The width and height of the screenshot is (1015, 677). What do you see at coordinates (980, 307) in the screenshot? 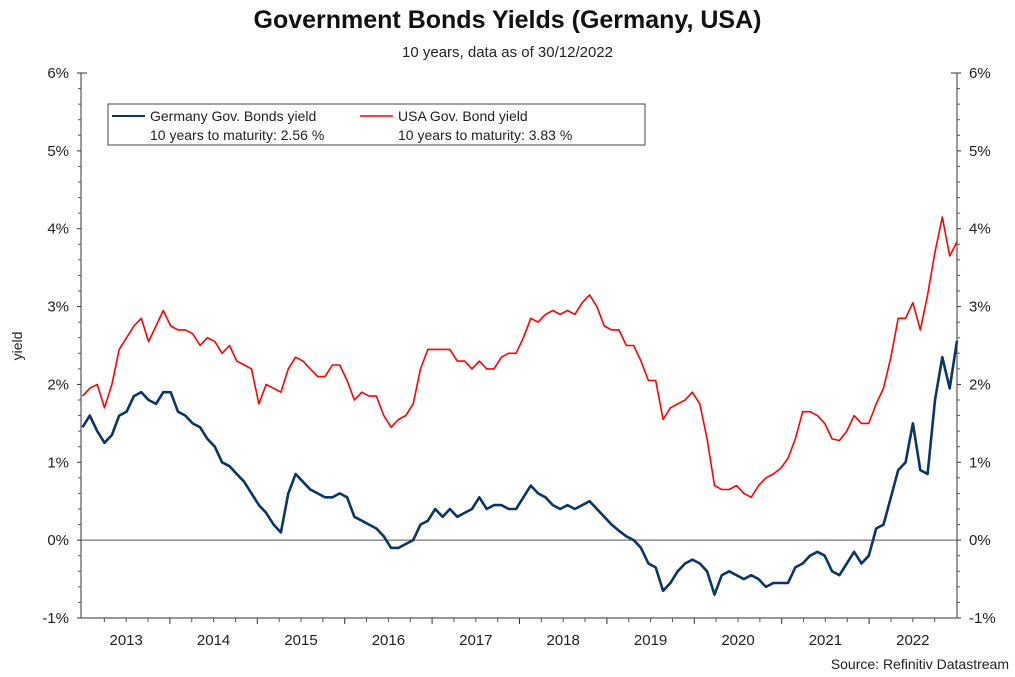
I see `y-tick-label-right: 3%` at bounding box center [980, 307].